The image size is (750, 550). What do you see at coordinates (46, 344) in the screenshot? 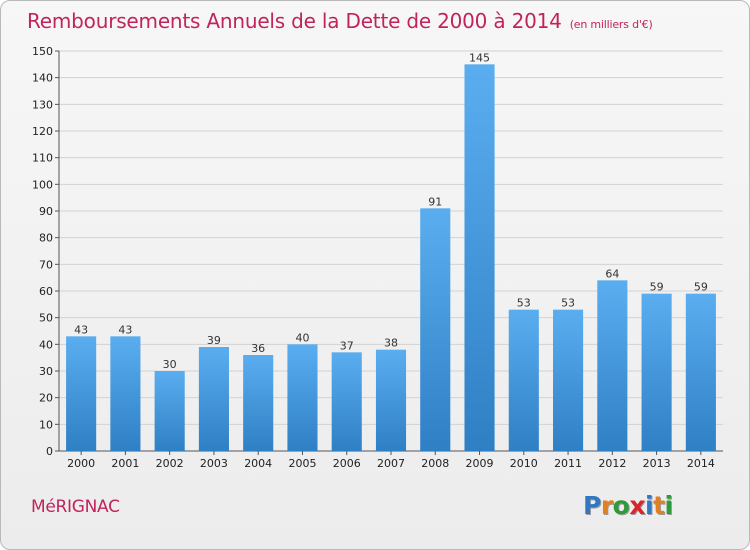
I see `y-tick-label: 40` at bounding box center [46, 344].